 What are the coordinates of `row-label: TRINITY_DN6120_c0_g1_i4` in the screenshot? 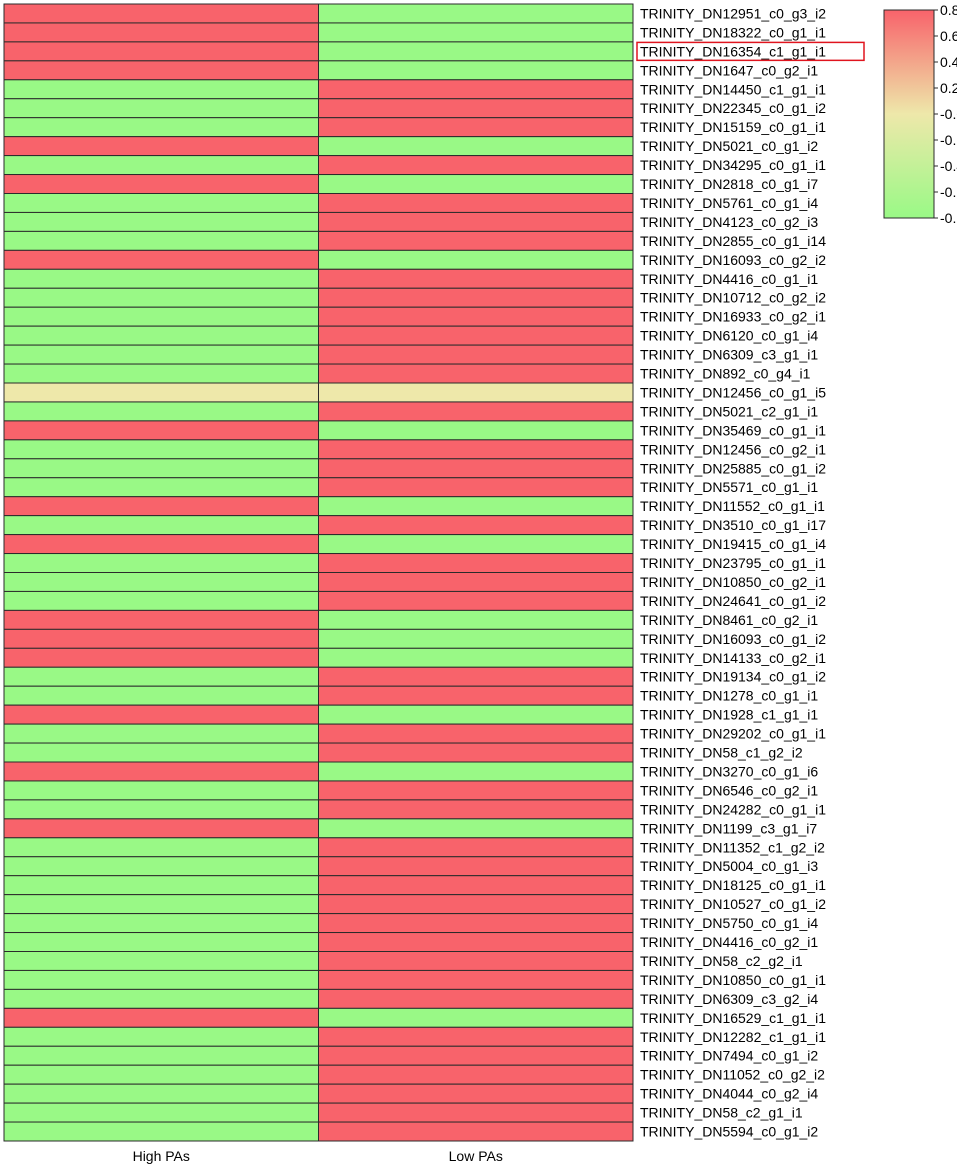 It's located at (729, 336).